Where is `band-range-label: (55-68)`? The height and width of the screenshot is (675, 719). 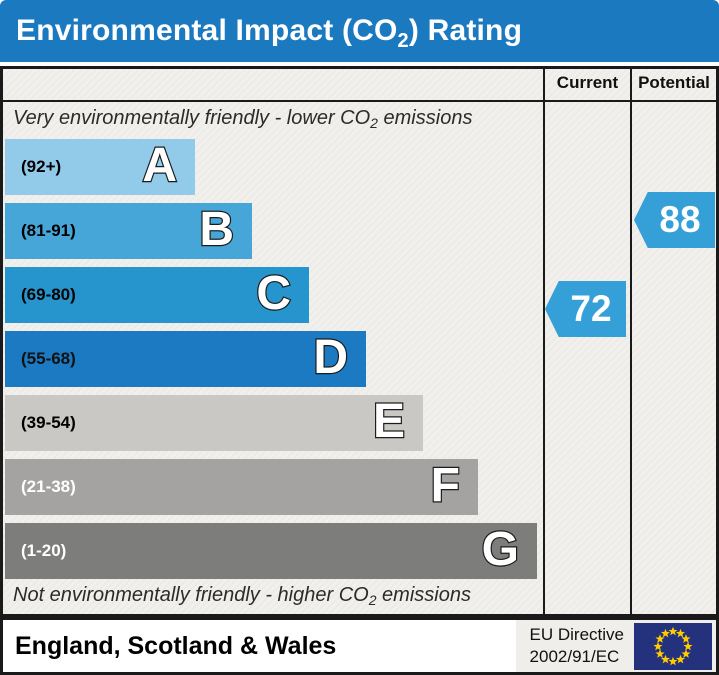 band-range-label: (55-68) is located at coordinates (48, 358).